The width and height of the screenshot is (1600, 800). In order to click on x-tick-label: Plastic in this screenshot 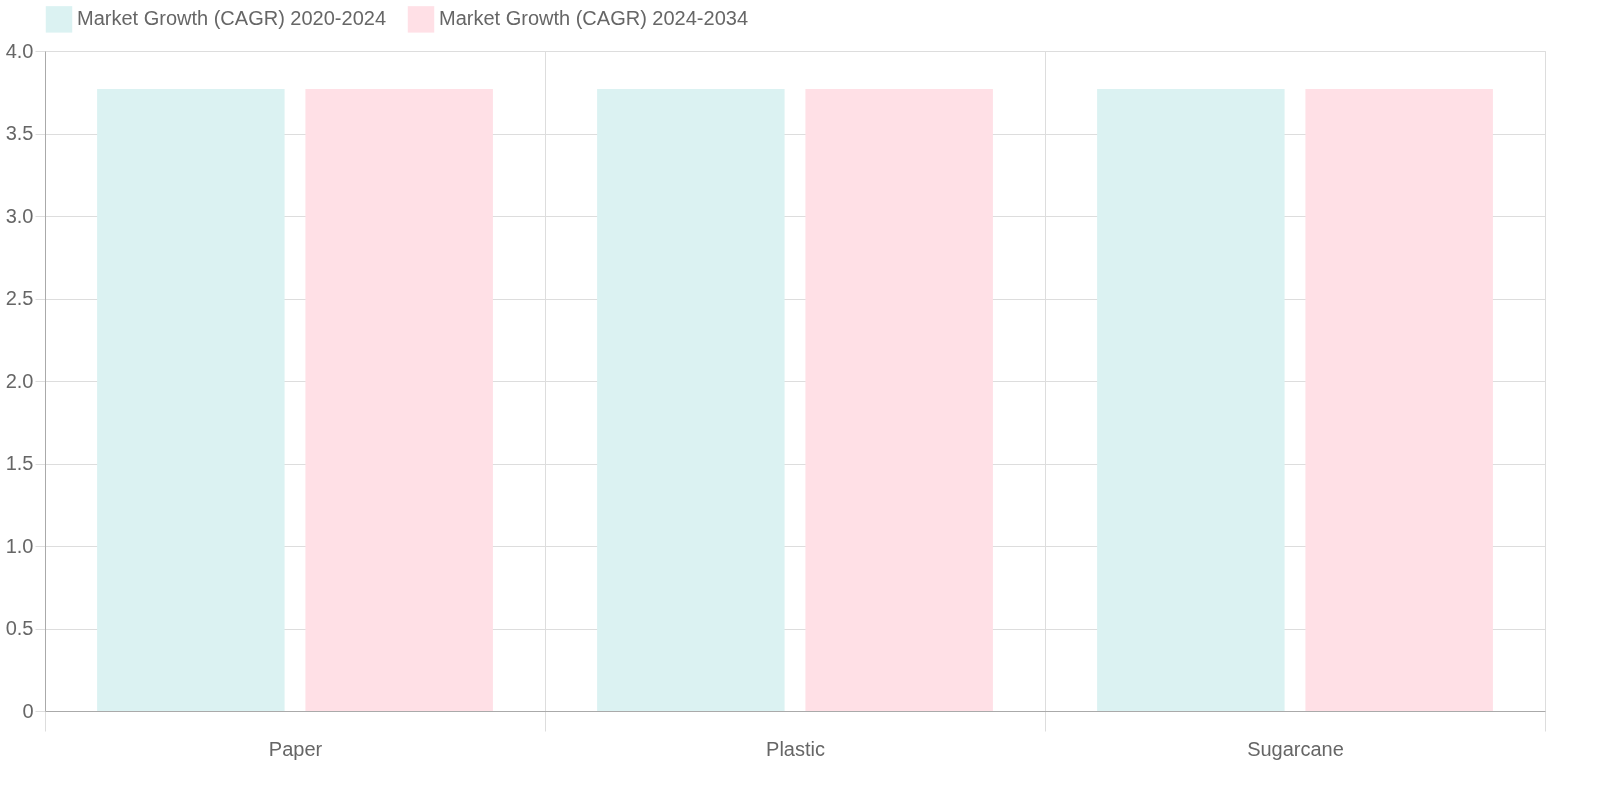, I will do `click(795, 748)`.